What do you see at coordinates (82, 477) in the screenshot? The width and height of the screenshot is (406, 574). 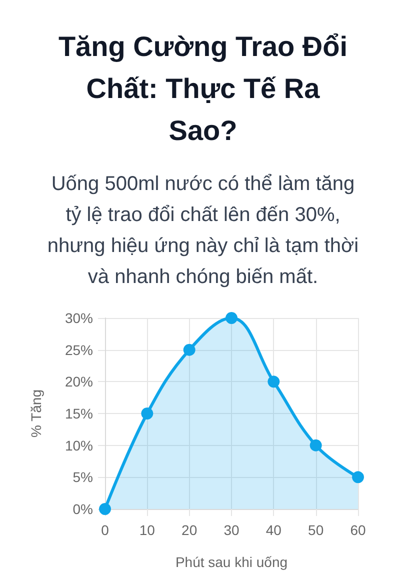 I see `y-tick-label: 5%` at bounding box center [82, 477].